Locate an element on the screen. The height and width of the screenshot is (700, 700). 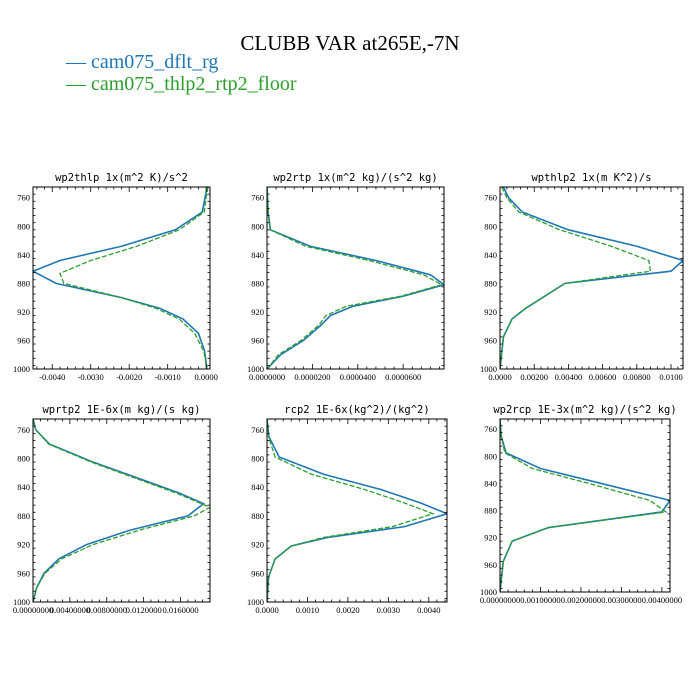
x-tick-label: 0.00200 is located at coordinates (534, 377).